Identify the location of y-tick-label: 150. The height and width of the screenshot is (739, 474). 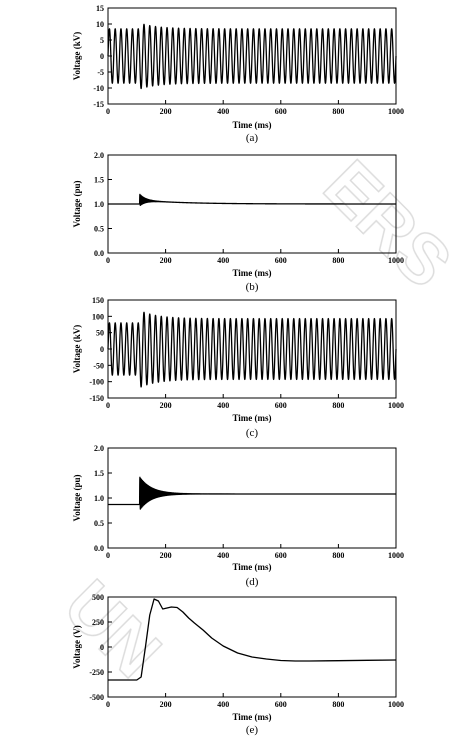
(98, 300).